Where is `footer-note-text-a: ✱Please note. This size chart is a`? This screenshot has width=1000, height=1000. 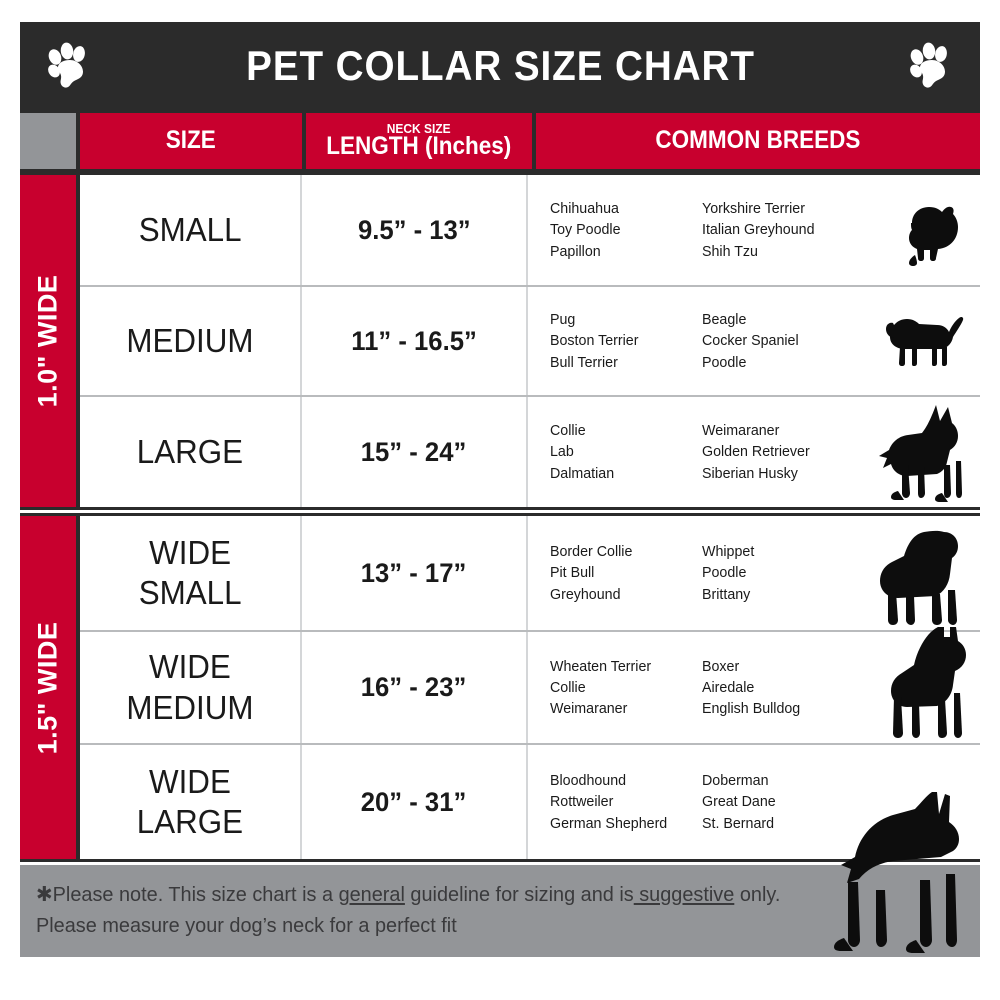
footer-note-text-a: ✱Please note. This size chart is a is located at coordinates (187, 894).